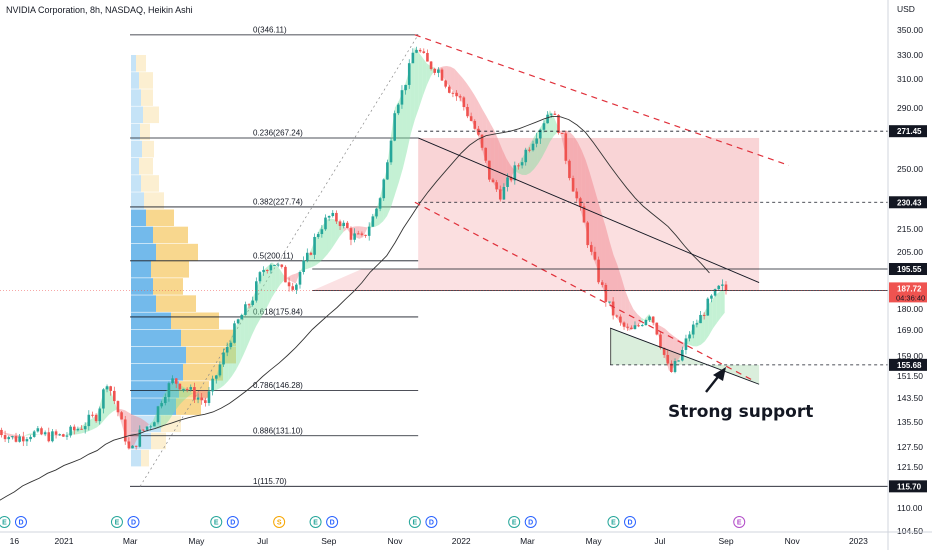 Image resolution: width=932 pixels, height=550 pixels. I want to click on fib-level-label: 0.786(146.28), so click(278, 385).